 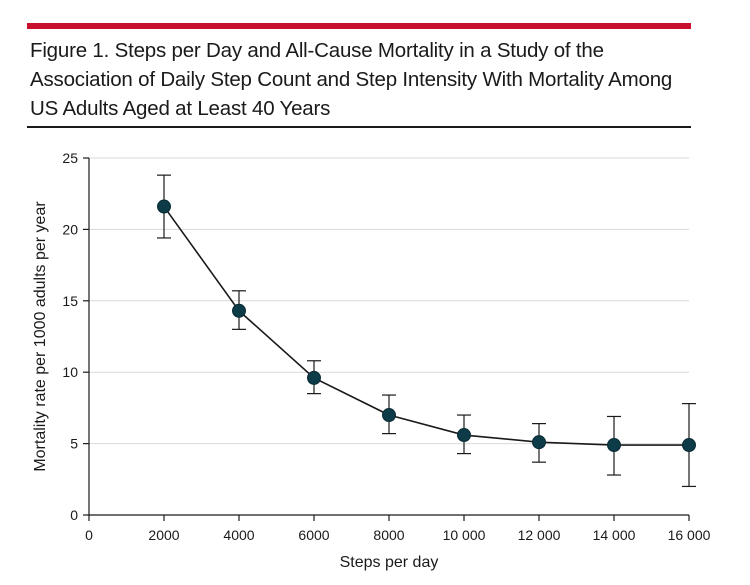 I want to click on x-tick-label: 8000, so click(x=388, y=535).